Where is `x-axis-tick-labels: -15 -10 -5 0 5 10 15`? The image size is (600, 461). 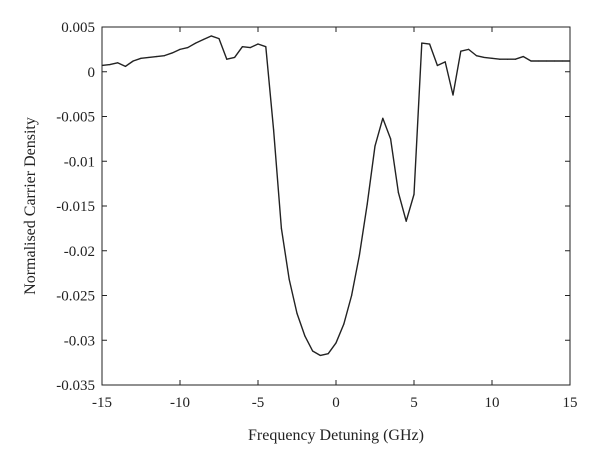 x-axis-tick-labels: -15 -10 -5 0 5 10 15 is located at coordinates (335, 403).